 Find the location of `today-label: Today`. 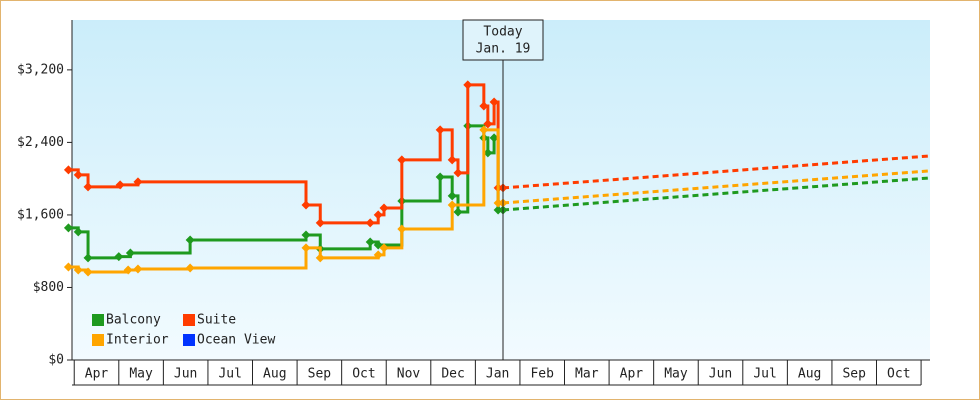

today-label: Today is located at coordinates (502, 32).